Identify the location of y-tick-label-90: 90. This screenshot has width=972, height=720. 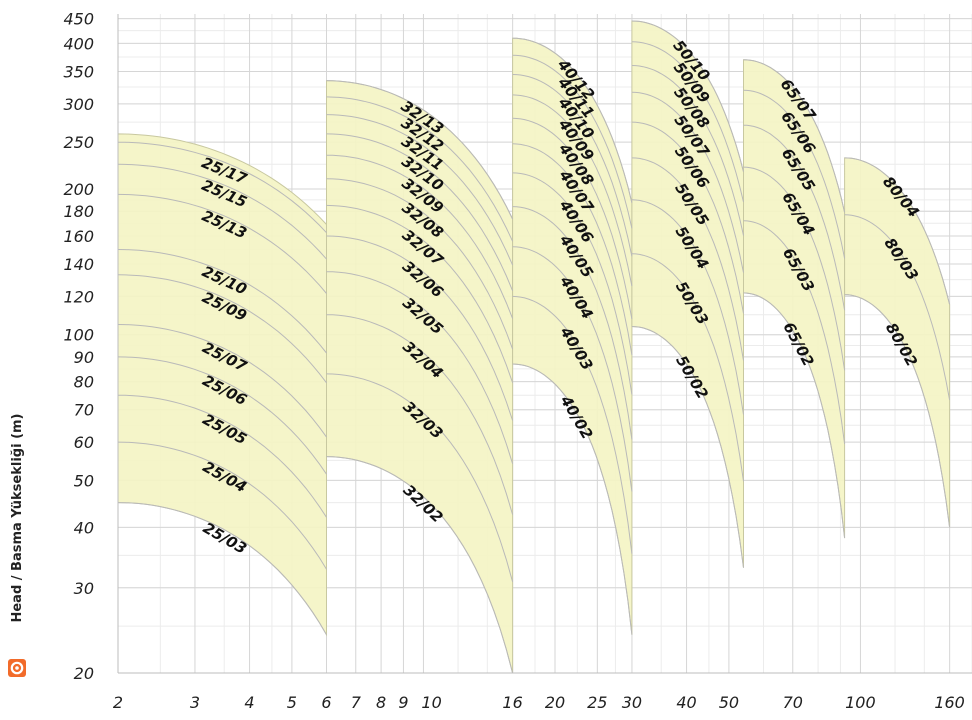
(84, 357).